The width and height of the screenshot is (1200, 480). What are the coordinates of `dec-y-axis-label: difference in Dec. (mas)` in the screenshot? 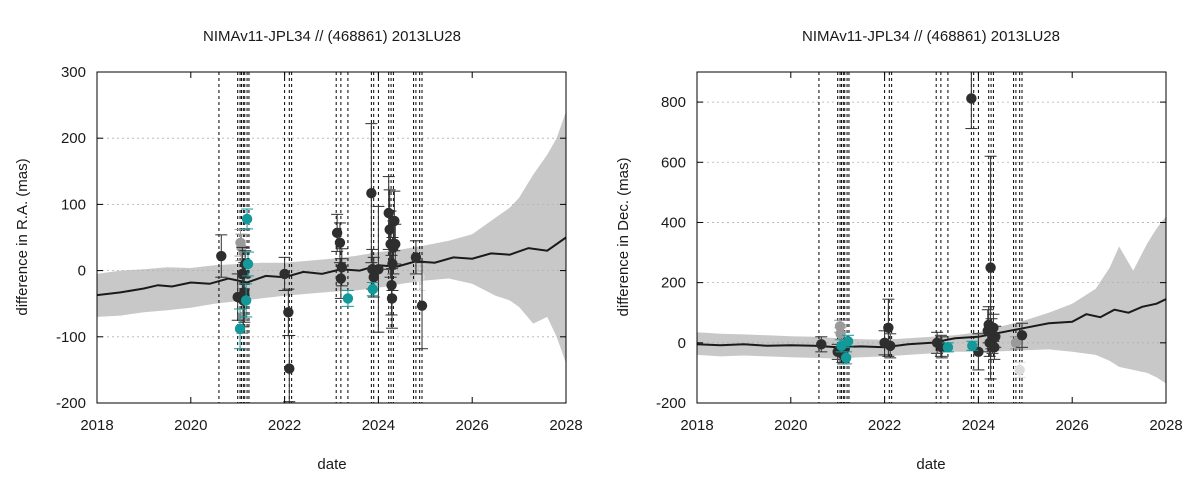 It's located at (623, 237).